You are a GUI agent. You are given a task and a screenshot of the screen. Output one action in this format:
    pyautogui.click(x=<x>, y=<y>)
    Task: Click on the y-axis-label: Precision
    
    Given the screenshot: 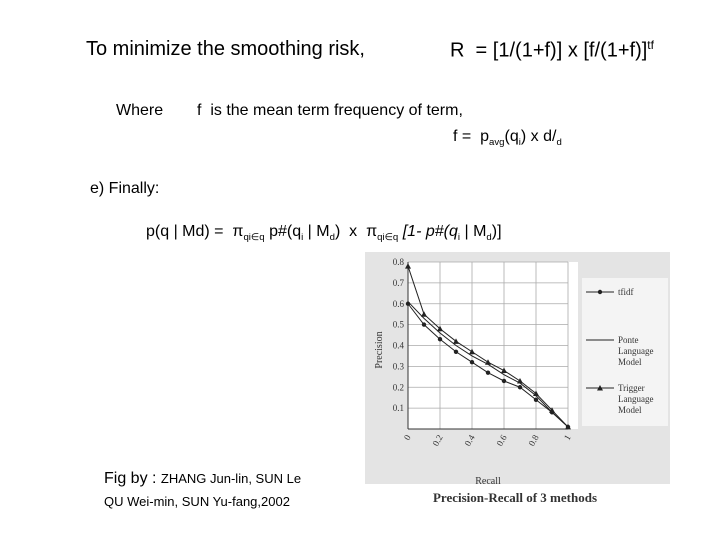 What is the action you would take?
    pyautogui.click(x=379, y=349)
    